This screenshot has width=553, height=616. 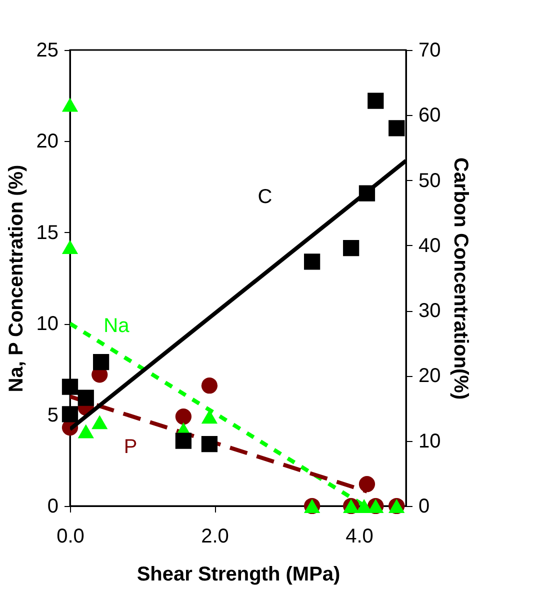 I want to click on y2-tick-label: 60, so click(x=429, y=115).